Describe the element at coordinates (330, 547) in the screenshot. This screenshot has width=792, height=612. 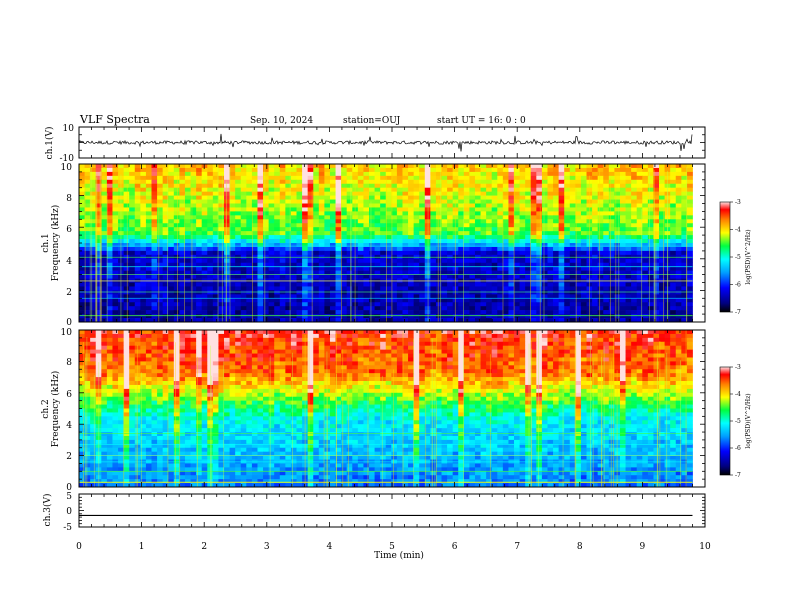
I see `time-tick-label-4: 4` at that location.